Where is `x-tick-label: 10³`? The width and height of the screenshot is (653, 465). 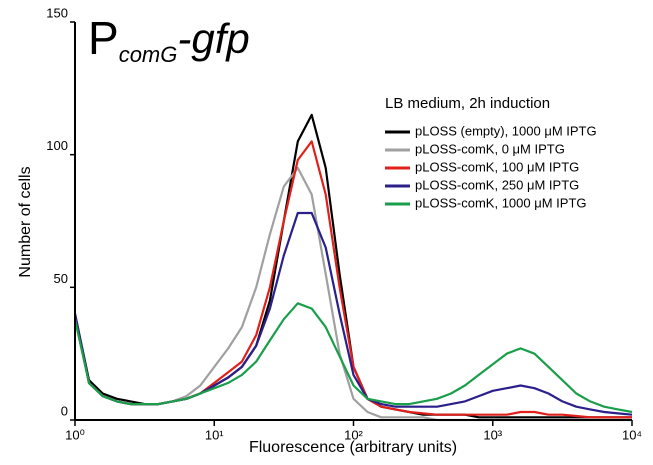 x-tick-label: 10³ is located at coordinates (492, 434).